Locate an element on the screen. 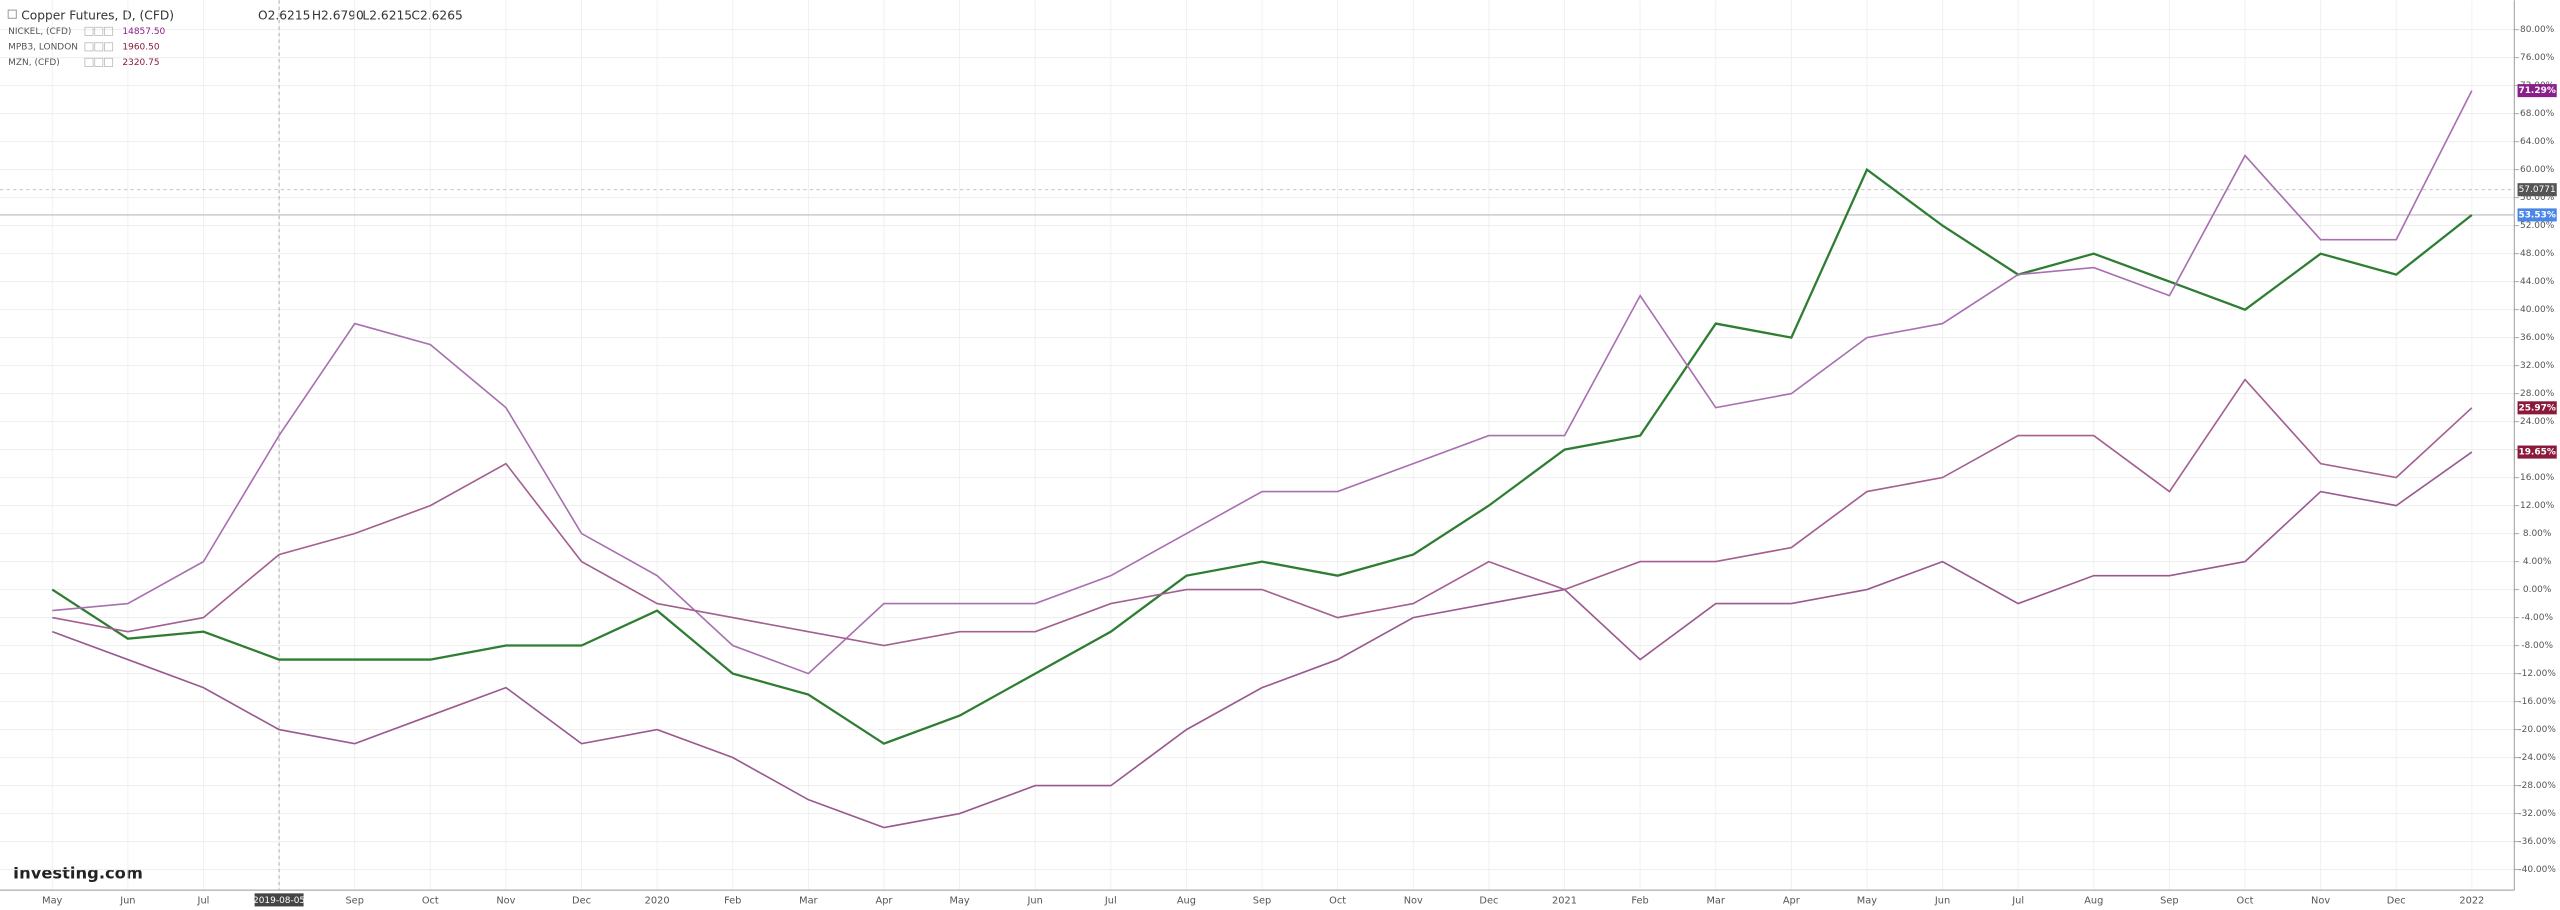  y-tick-label: 40.00% is located at coordinates (2537, 310).